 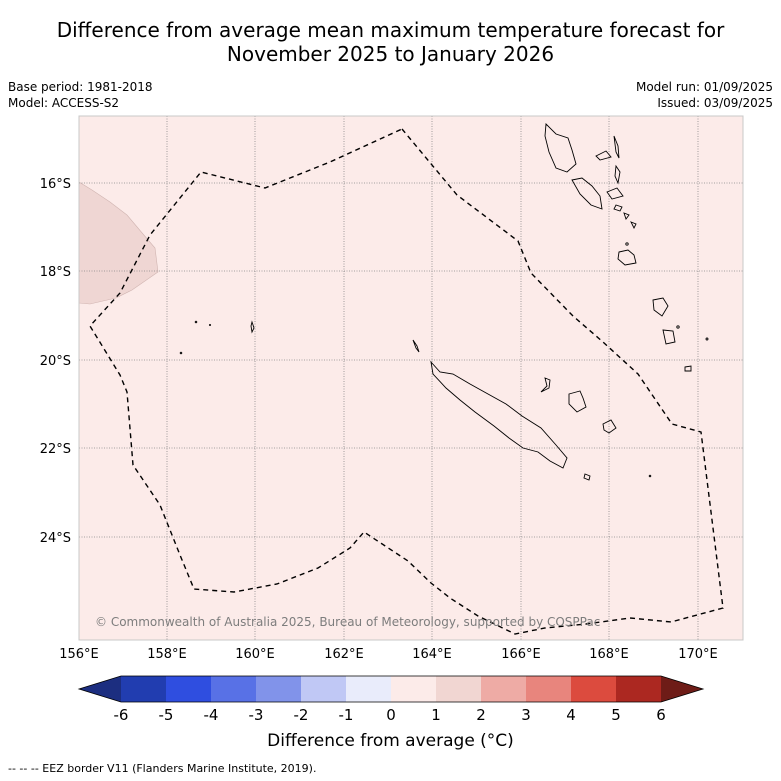 I want to click on isle-of-pines, so click(x=587, y=477).